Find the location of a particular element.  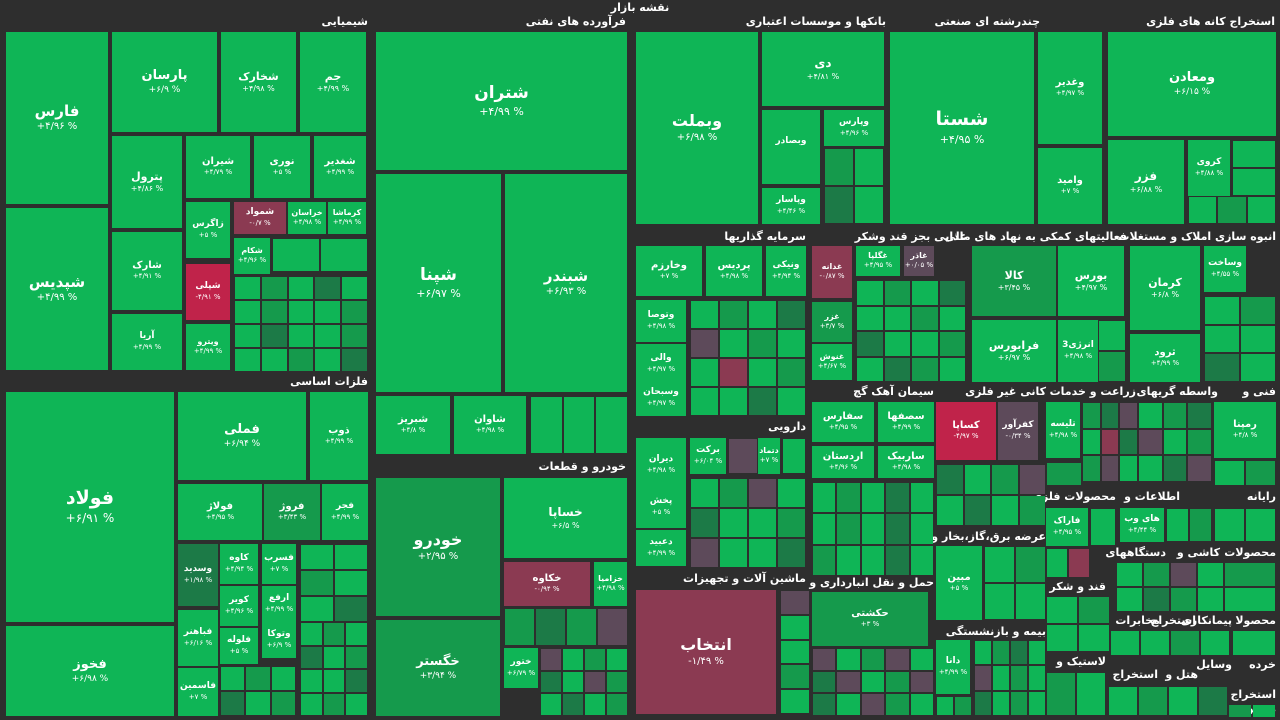

treemap-tile: وسدید +۱/۹۸ % is located at coordinates (198, 575).